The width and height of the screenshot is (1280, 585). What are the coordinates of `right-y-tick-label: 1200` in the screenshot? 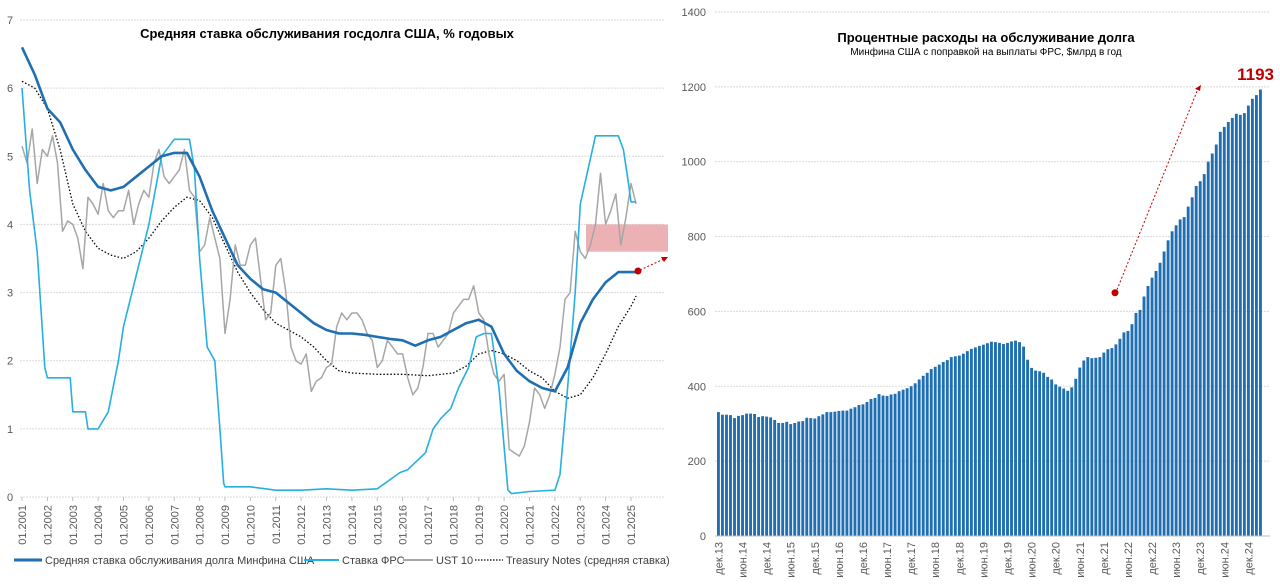 It's located at (694, 88).